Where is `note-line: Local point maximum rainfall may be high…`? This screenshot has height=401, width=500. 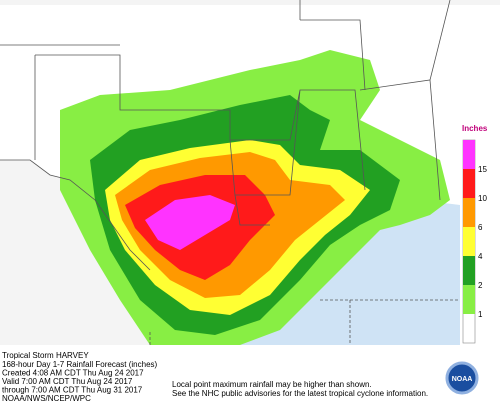 note-line: Local point maximum rainfall may be high… is located at coordinates (272, 384).